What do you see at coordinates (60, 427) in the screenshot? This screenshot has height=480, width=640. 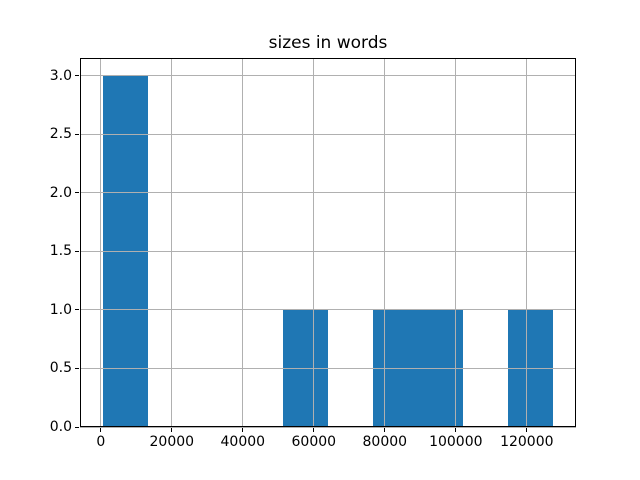 I see `y-tick-label: 0.0` at bounding box center [60, 427].